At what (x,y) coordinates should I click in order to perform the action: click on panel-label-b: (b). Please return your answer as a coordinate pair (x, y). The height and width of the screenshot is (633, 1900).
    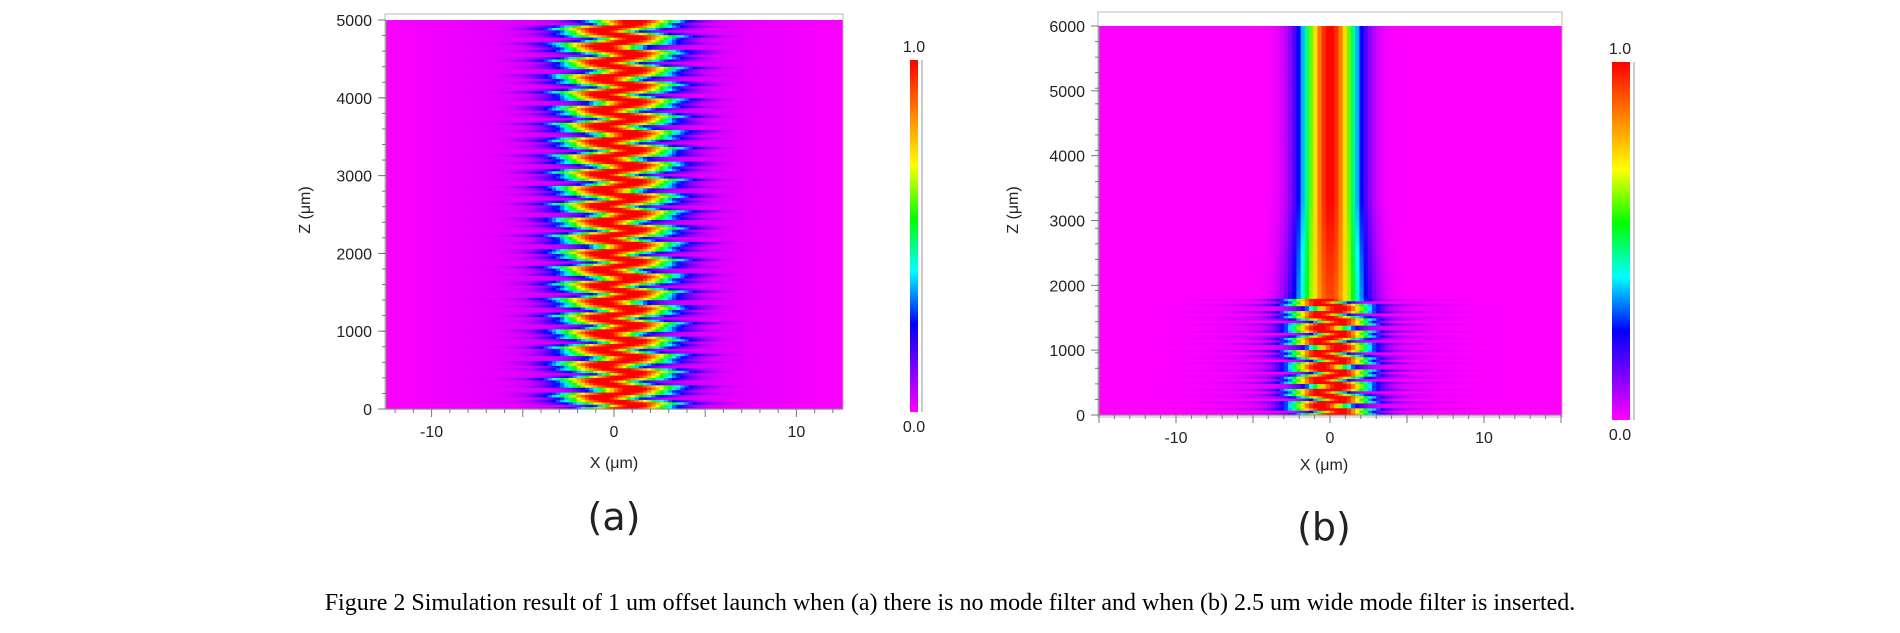
    Looking at the image, I should click on (1324, 527).